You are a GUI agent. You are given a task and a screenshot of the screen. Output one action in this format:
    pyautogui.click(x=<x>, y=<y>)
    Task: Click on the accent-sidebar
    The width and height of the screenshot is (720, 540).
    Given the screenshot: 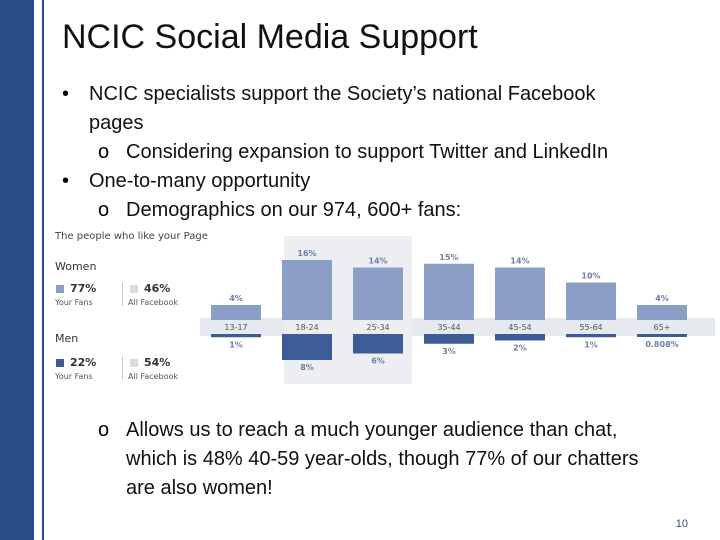 What is the action you would take?
    pyautogui.click(x=17, y=270)
    